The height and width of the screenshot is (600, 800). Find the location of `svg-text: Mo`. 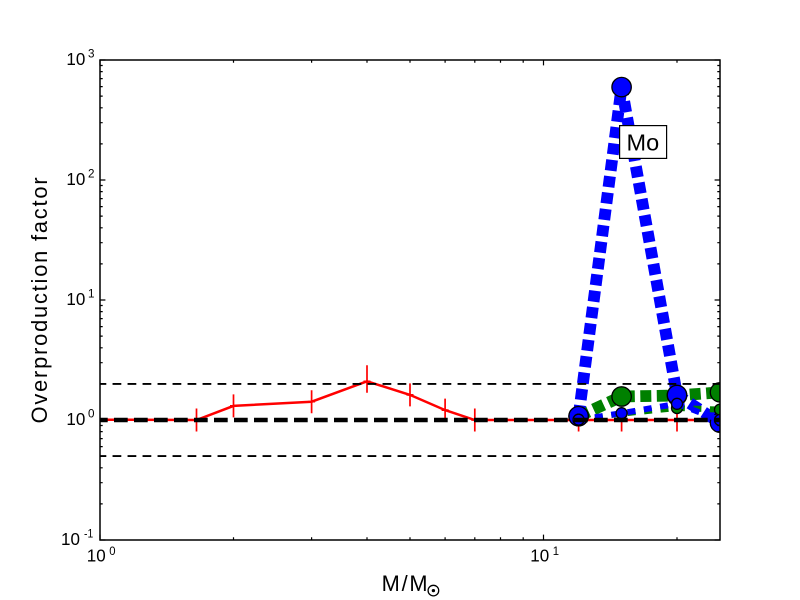

svg-text: Mo is located at coordinates (643, 143).